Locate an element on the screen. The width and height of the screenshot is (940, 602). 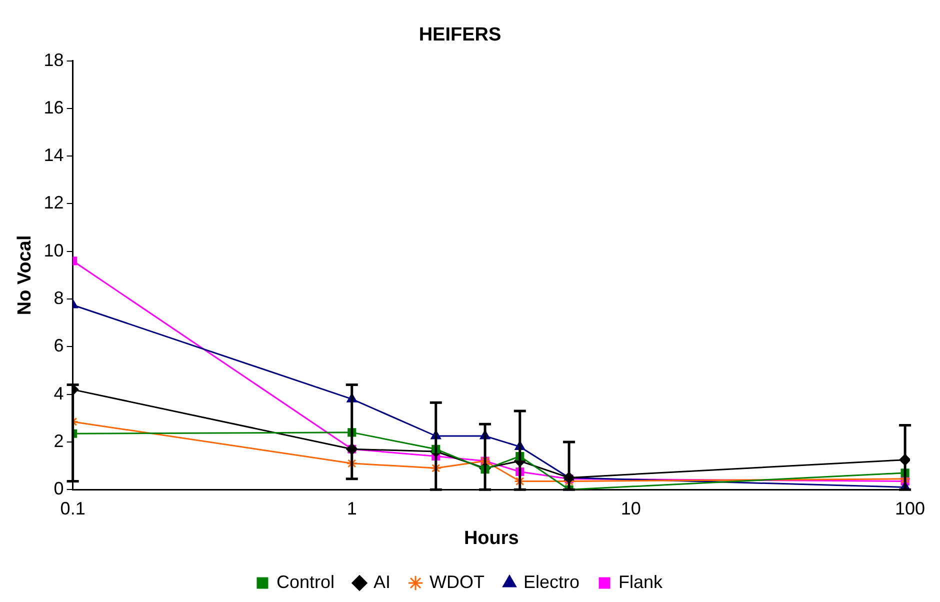
legend-label: WDOT is located at coordinates (457, 582).